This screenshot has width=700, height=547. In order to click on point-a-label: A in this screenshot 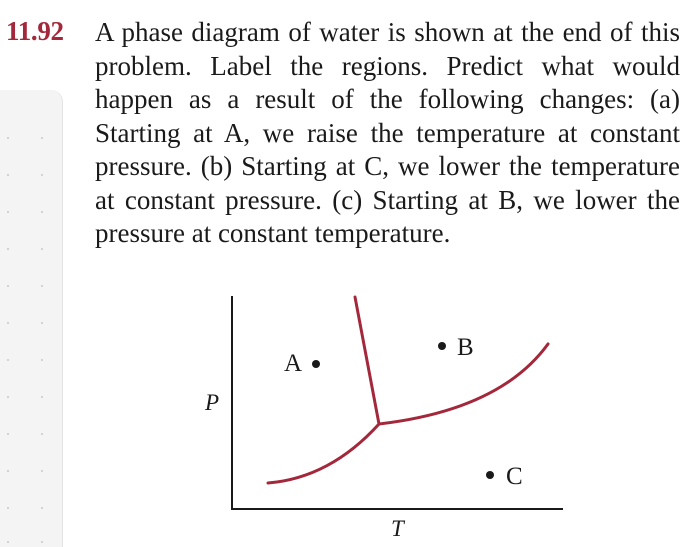, I will do `click(293, 363)`.